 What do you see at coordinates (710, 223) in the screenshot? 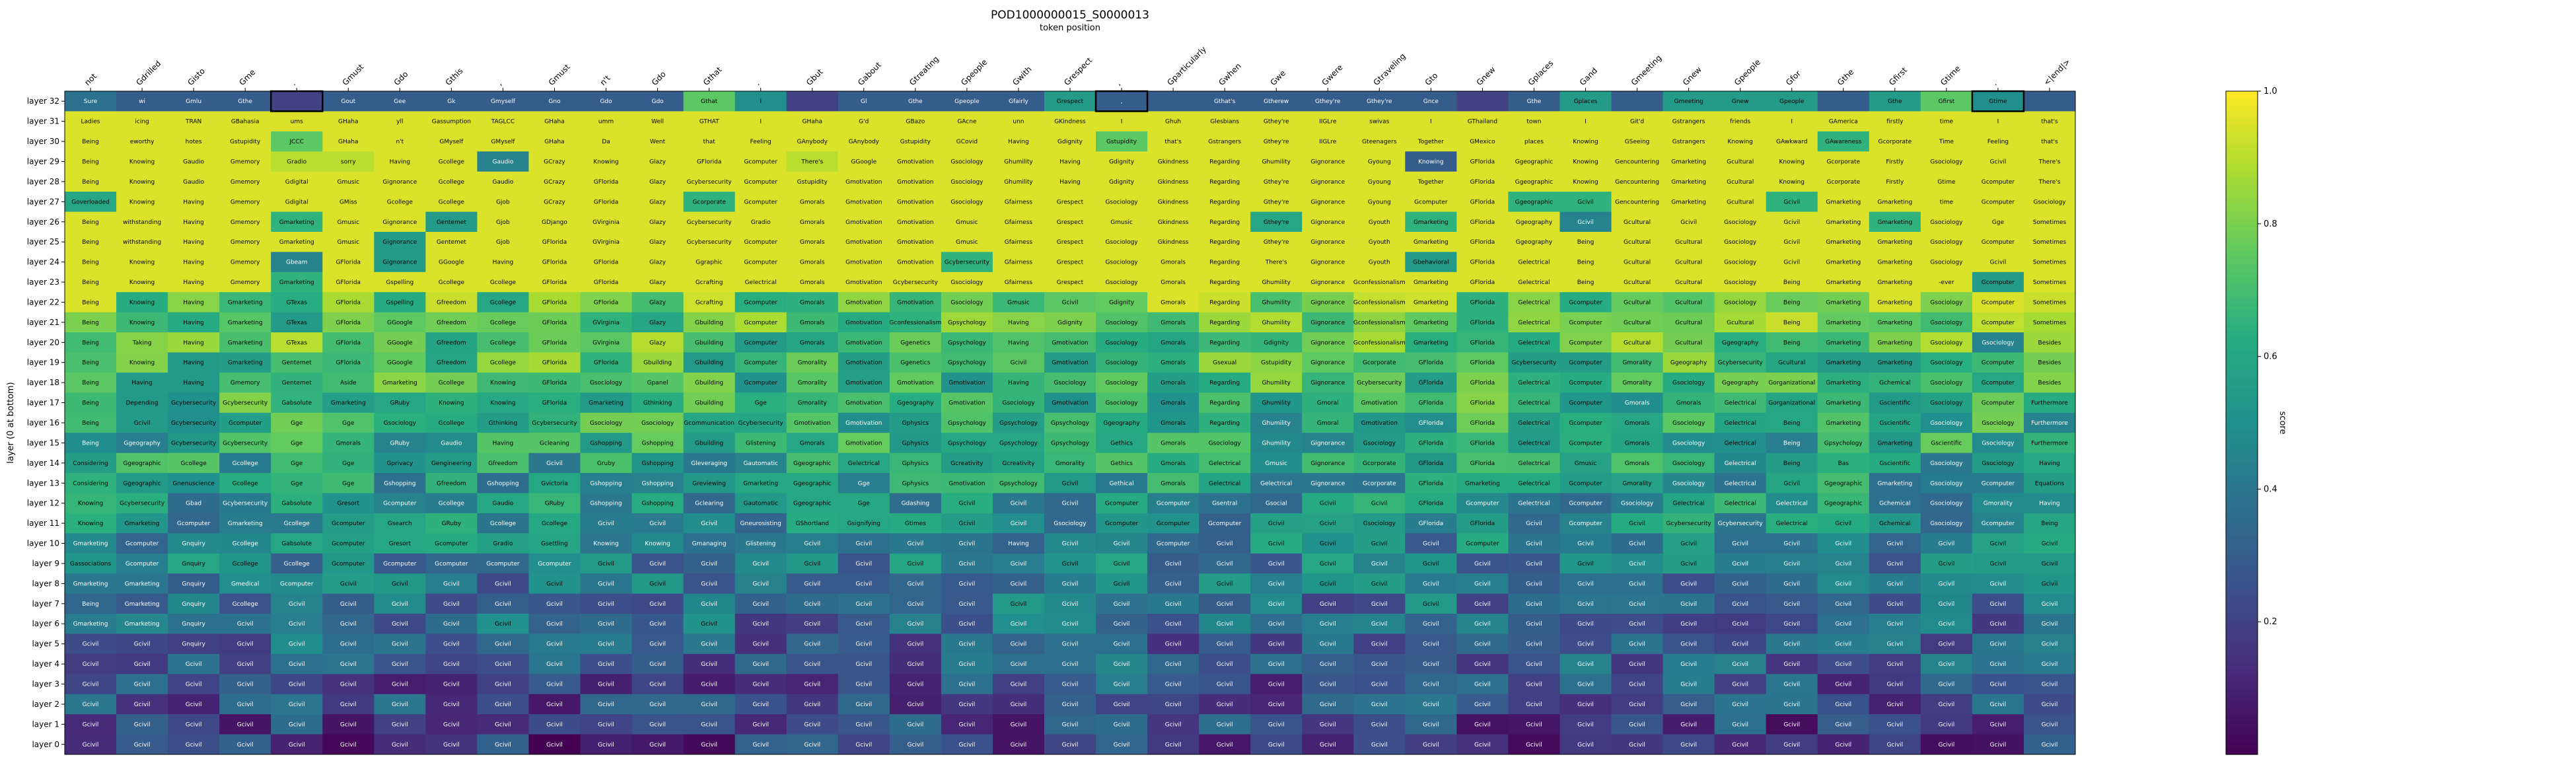
I see `heatmap-cell-label: Gcybersecurity` at bounding box center [710, 223].